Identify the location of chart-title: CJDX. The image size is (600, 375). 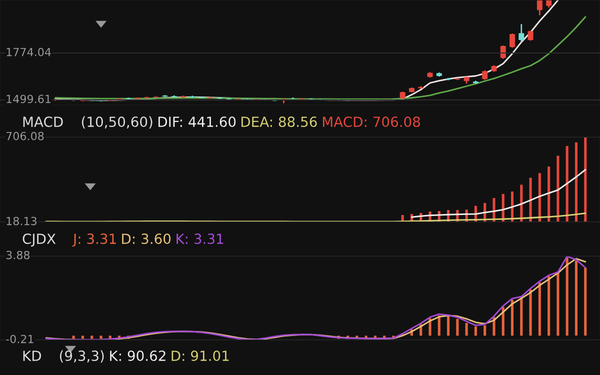
(39, 240).